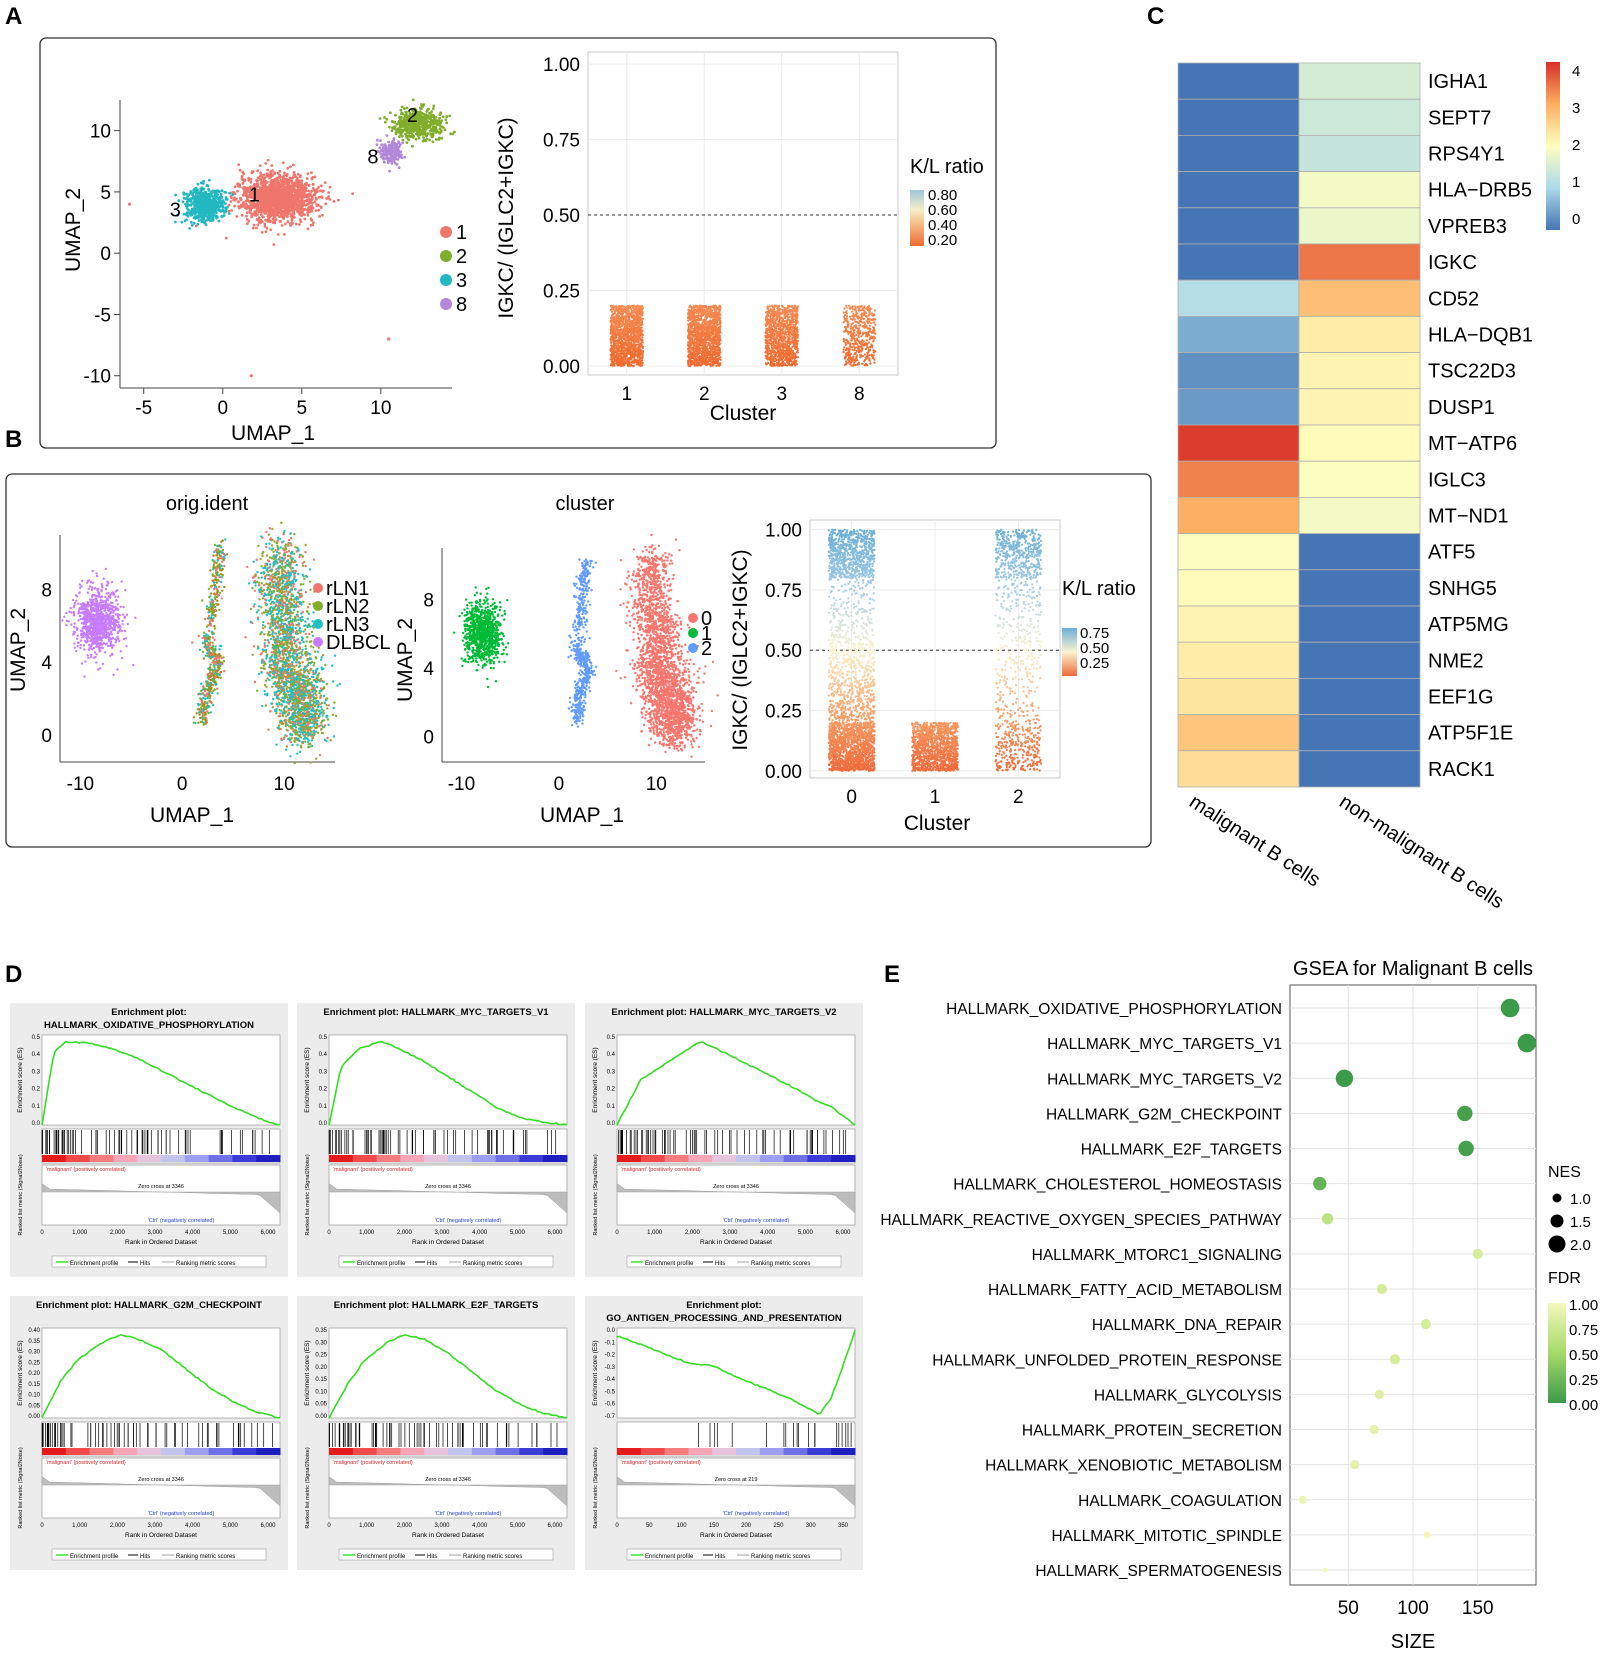 This screenshot has height=1659, width=1606. Describe the element at coordinates (461, 305) in the screenshot. I see `umap-a-legend-label: 8` at that location.